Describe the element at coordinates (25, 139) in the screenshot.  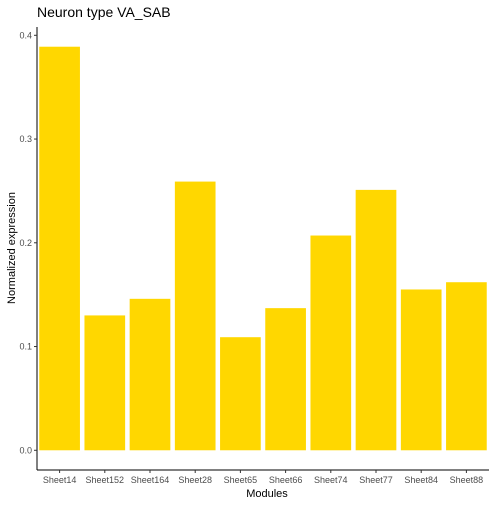
I see `y-tick-label: 0.3` at that location.